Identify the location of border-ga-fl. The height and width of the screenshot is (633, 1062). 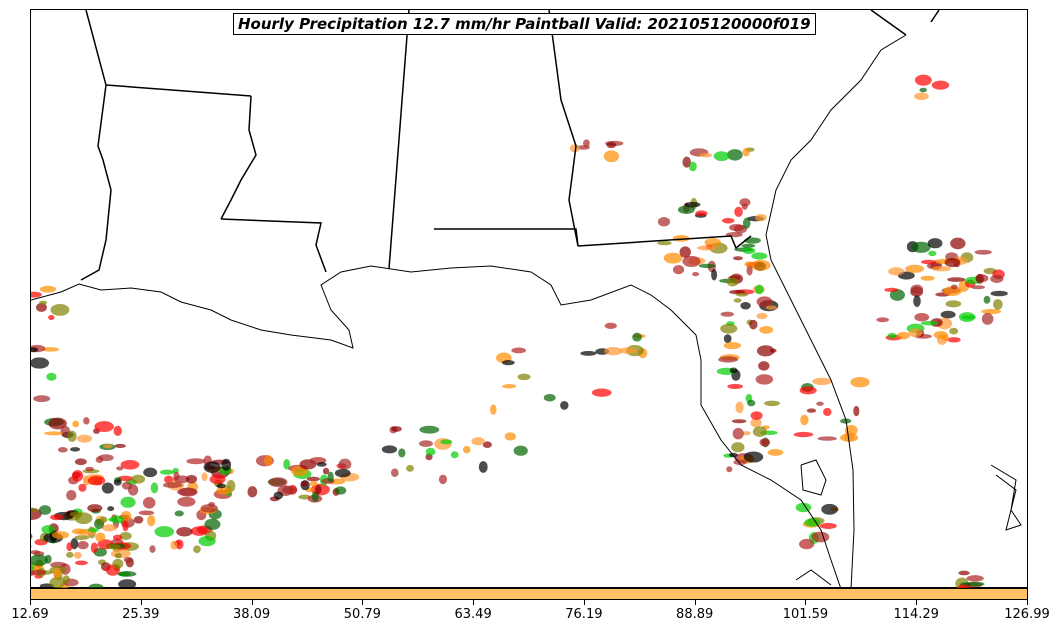
(664, 242).